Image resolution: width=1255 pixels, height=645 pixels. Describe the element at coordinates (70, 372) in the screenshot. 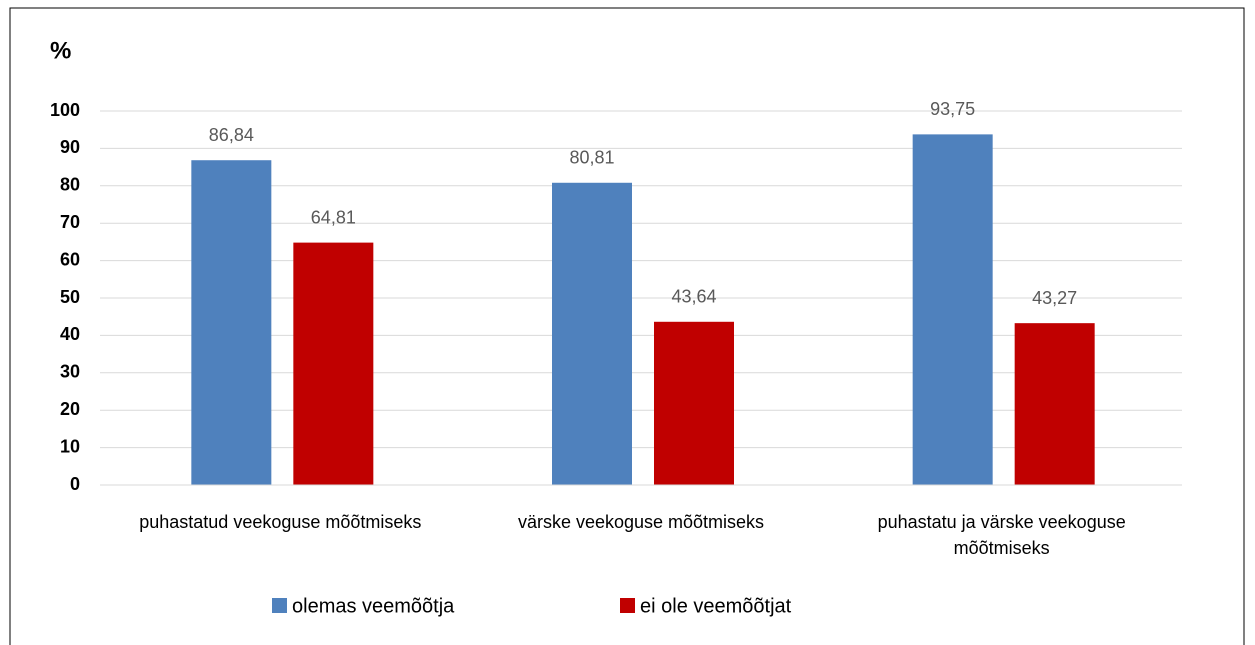

I see `y-tick-label: 30` at that location.